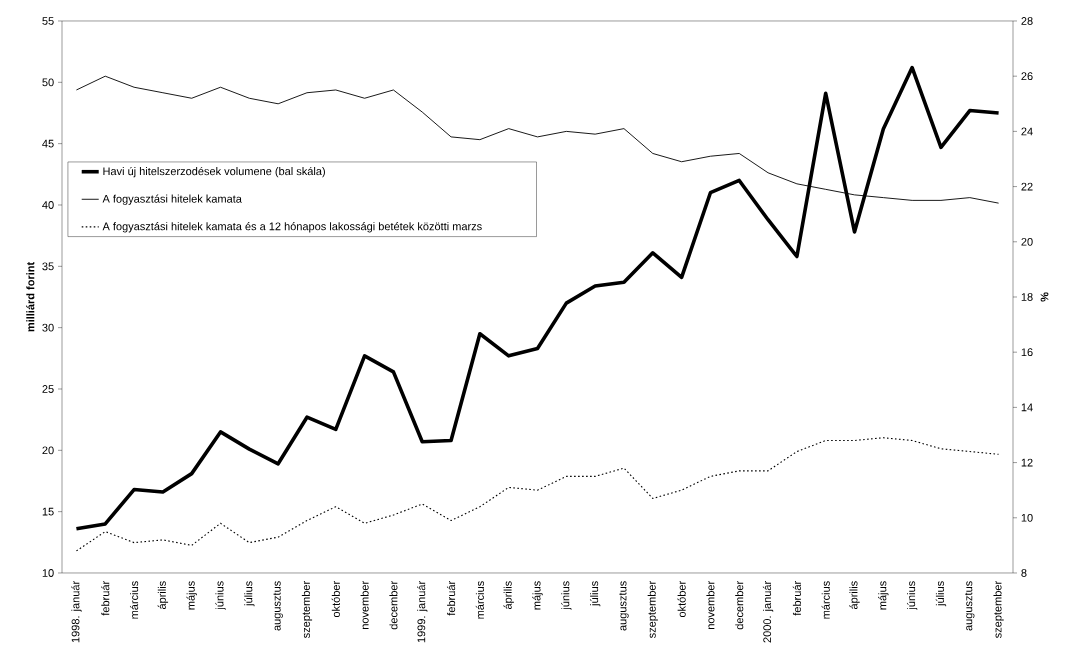 Image resolution: width=1066 pixels, height=666 pixels. I want to click on x-tick-label: 1999. január, so click(422, 612).